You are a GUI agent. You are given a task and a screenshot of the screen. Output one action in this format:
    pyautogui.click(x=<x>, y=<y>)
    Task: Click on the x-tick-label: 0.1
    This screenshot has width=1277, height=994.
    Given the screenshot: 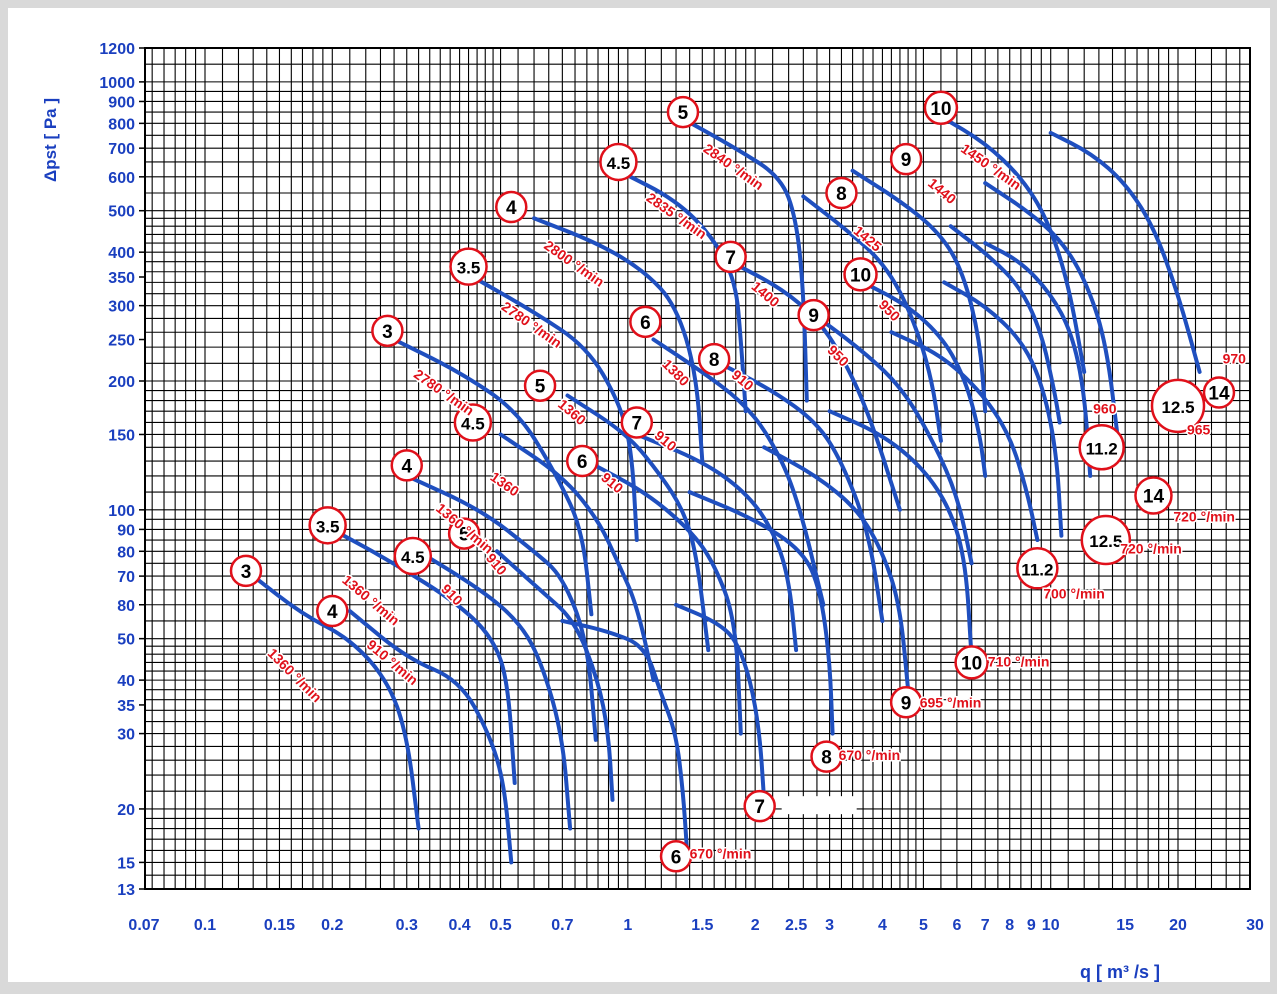 What is the action you would take?
    pyautogui.click(x=205, y=925)
    